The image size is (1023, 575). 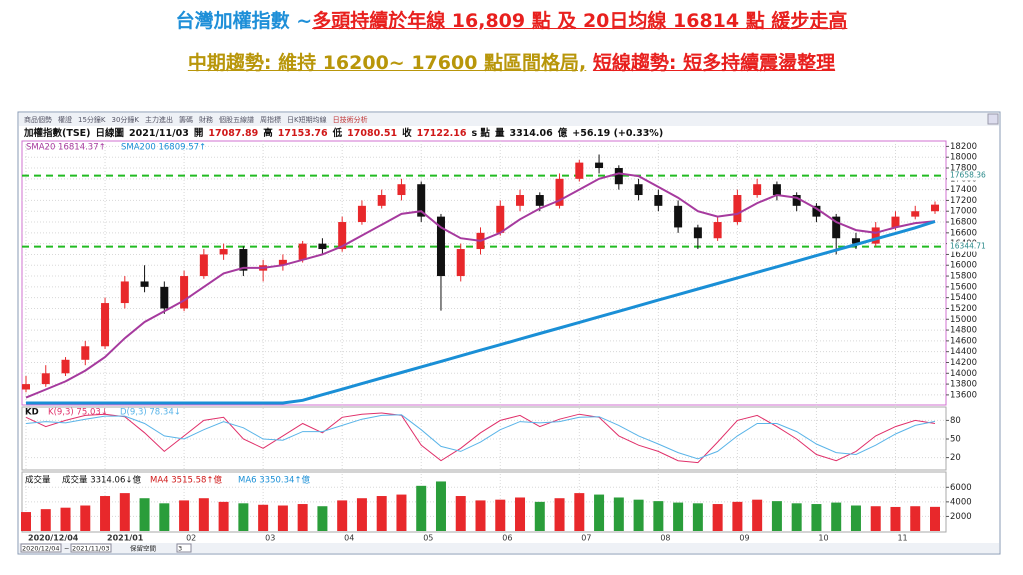 I want to click on reference-label-bg, so click(x=969, y=175).